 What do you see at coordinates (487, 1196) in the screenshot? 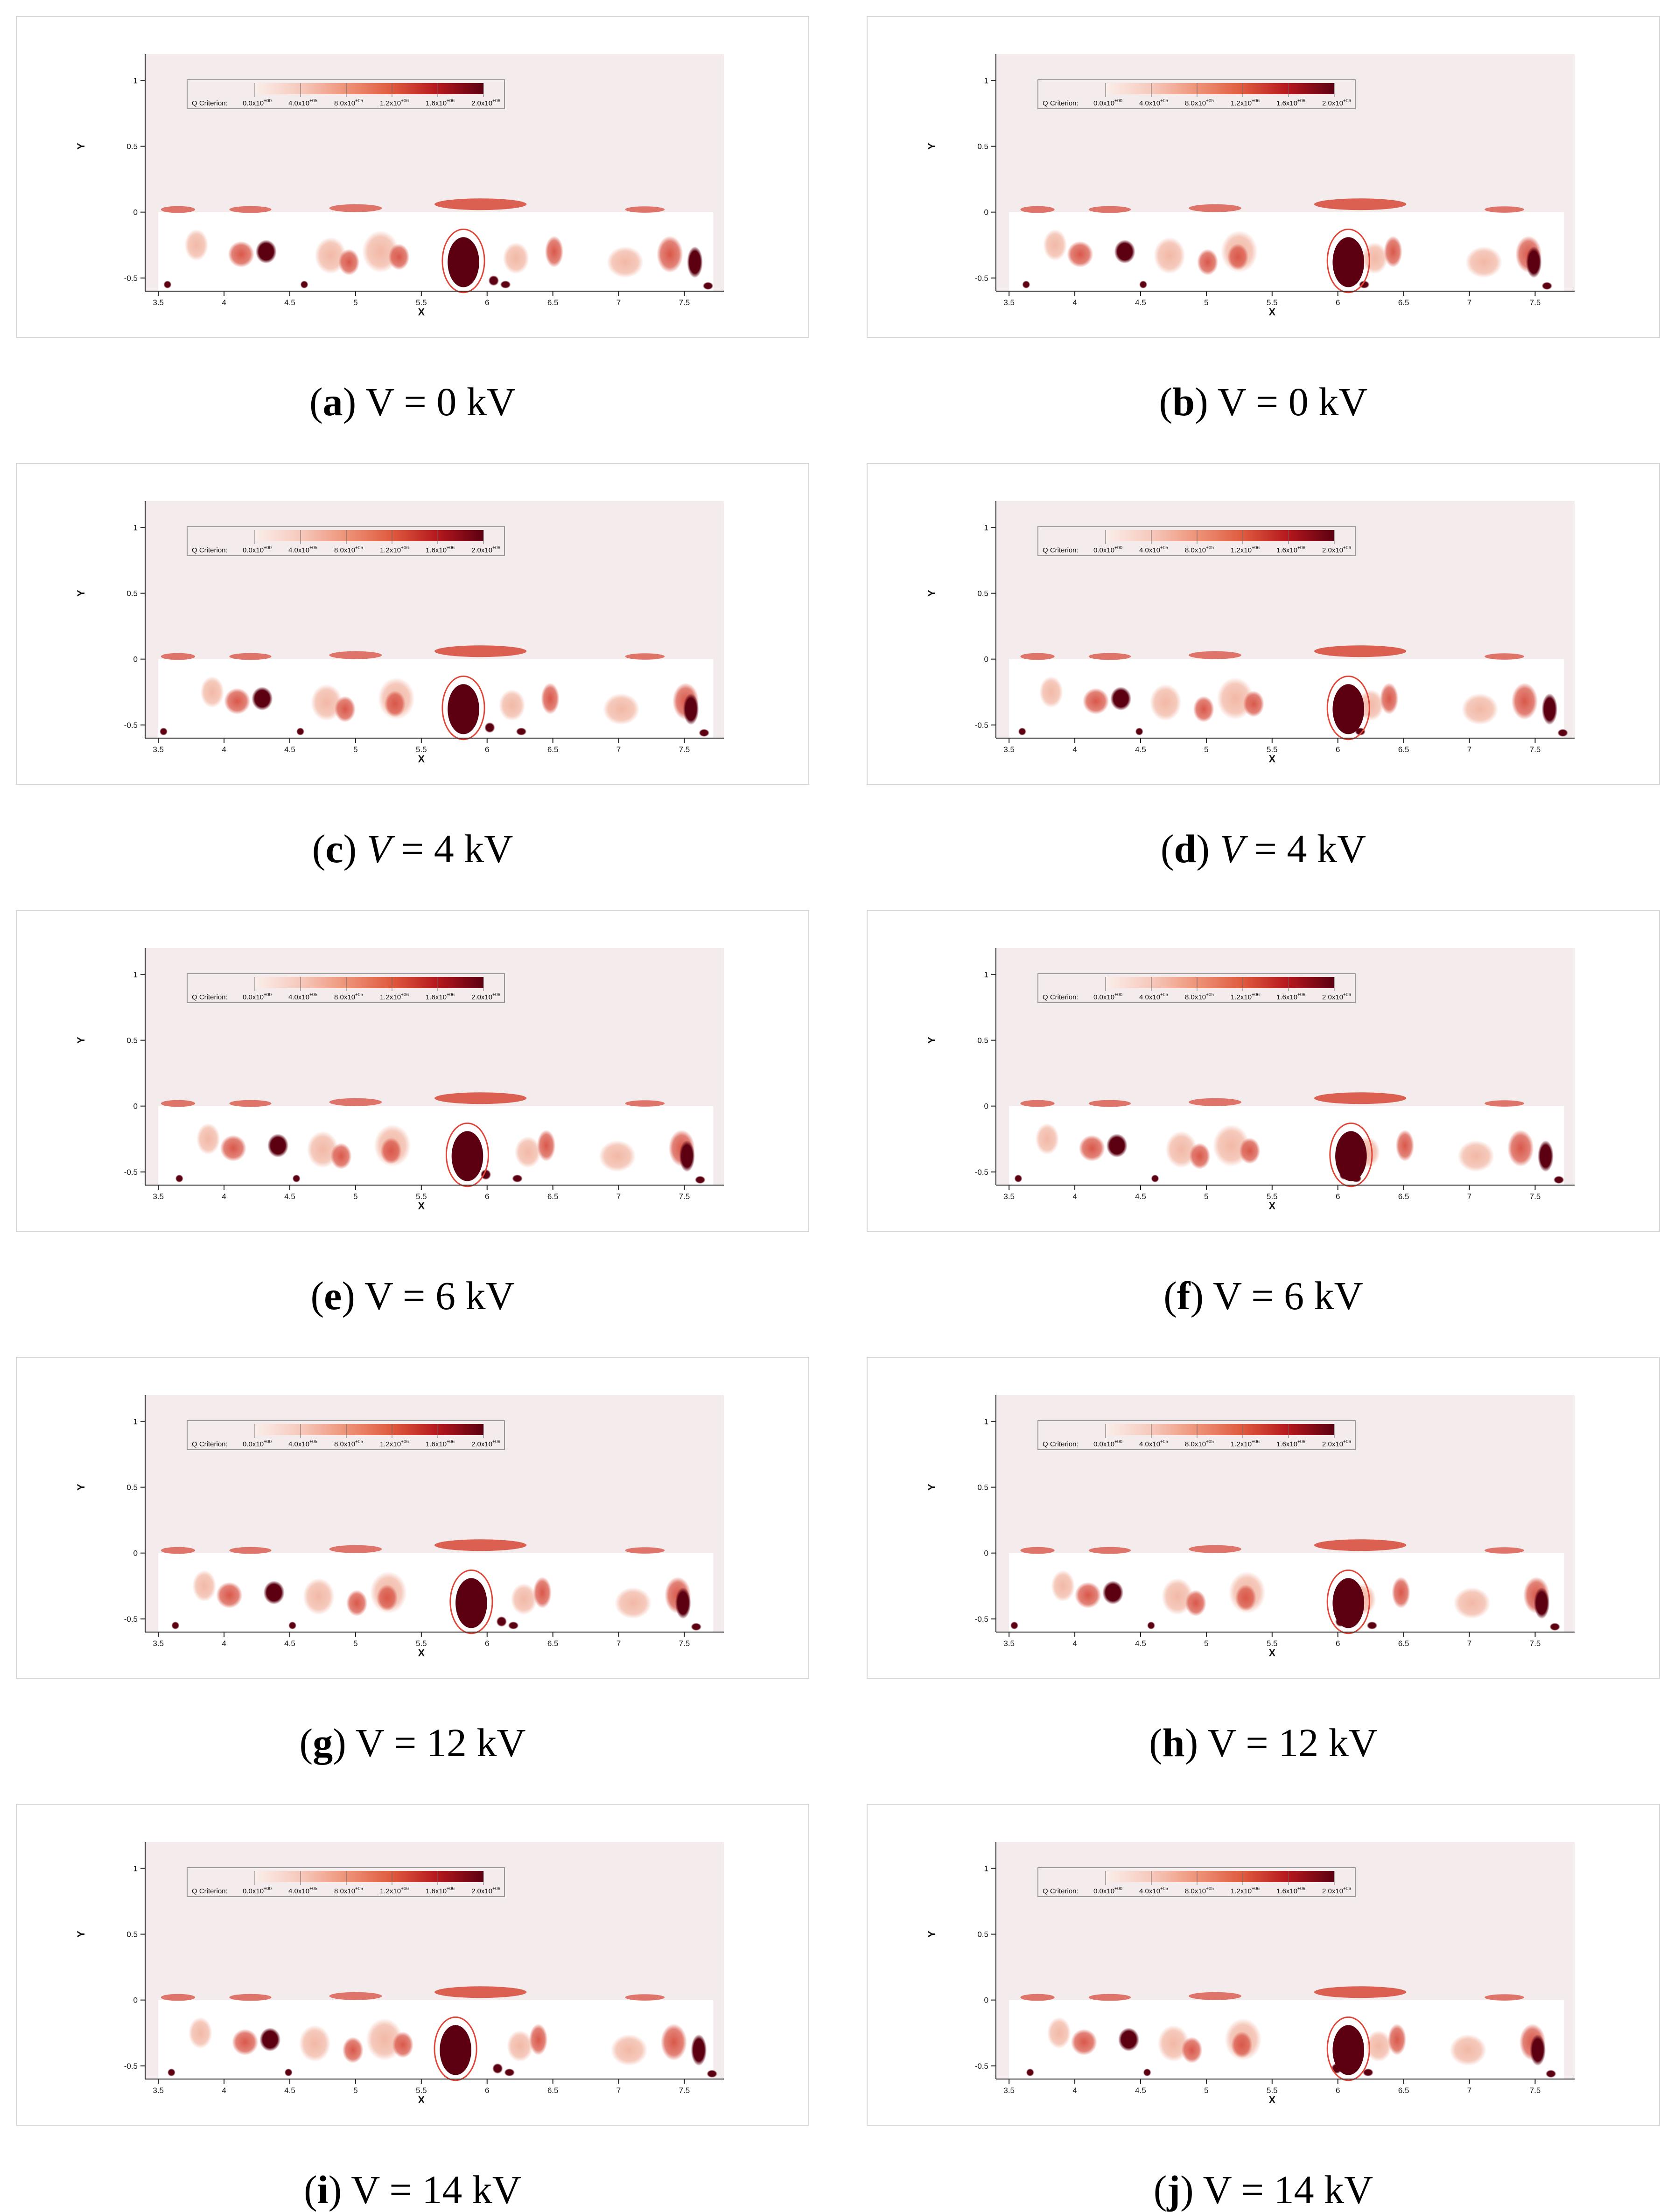
I see `x-tick-label: 6` at bounding box center [487, 1196].